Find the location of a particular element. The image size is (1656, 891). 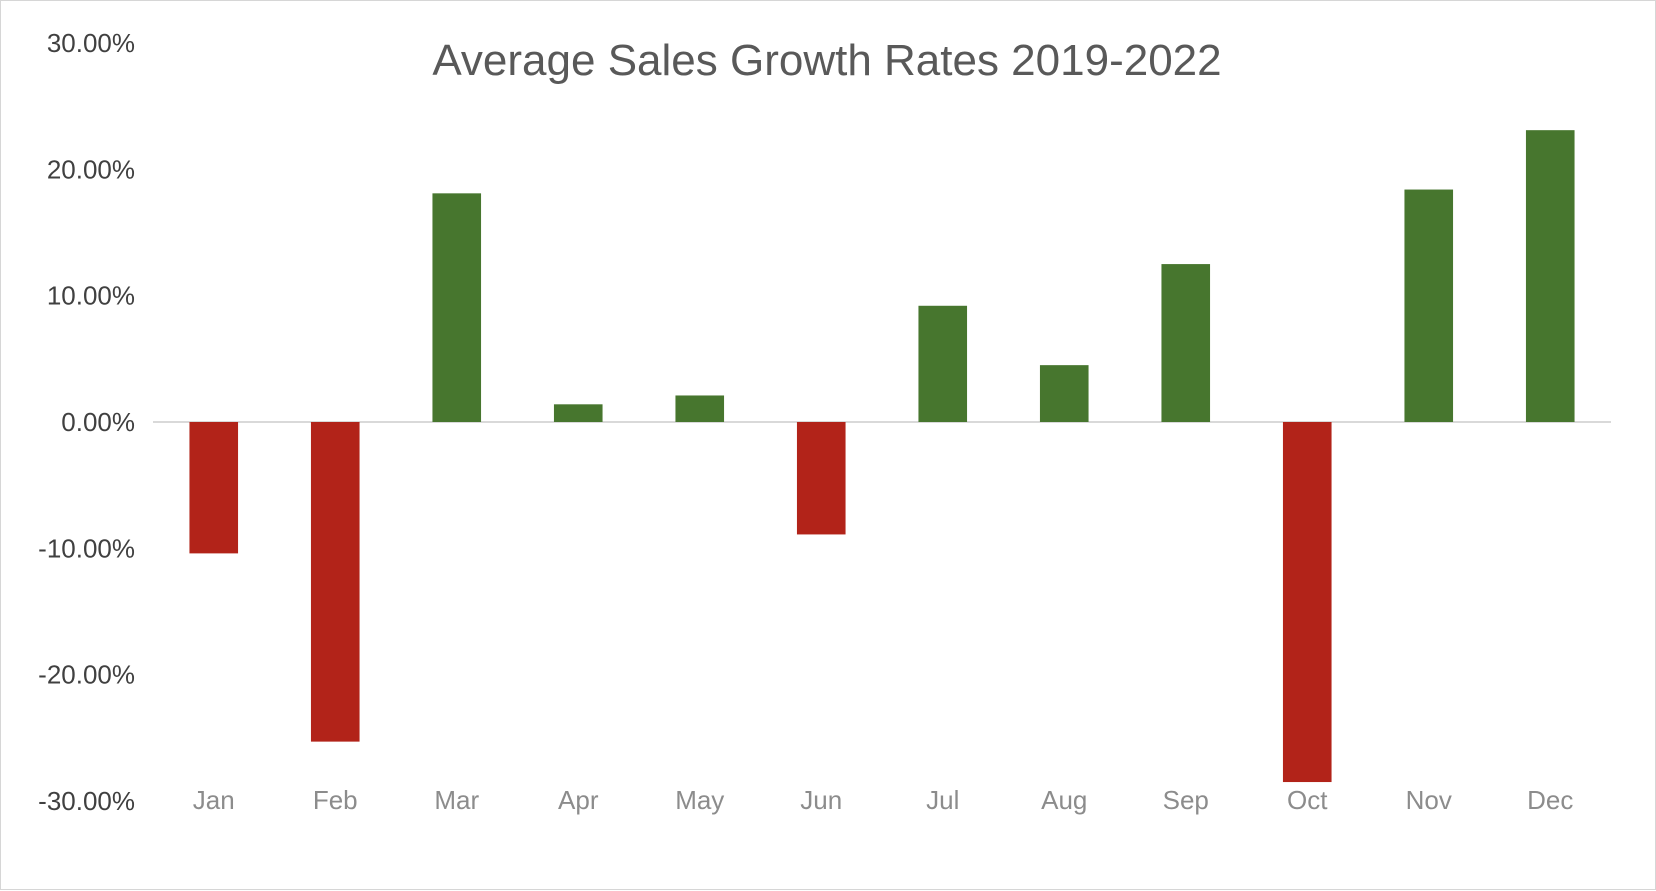

x-tick-label: Dec is located at coordinates (1550, 800).